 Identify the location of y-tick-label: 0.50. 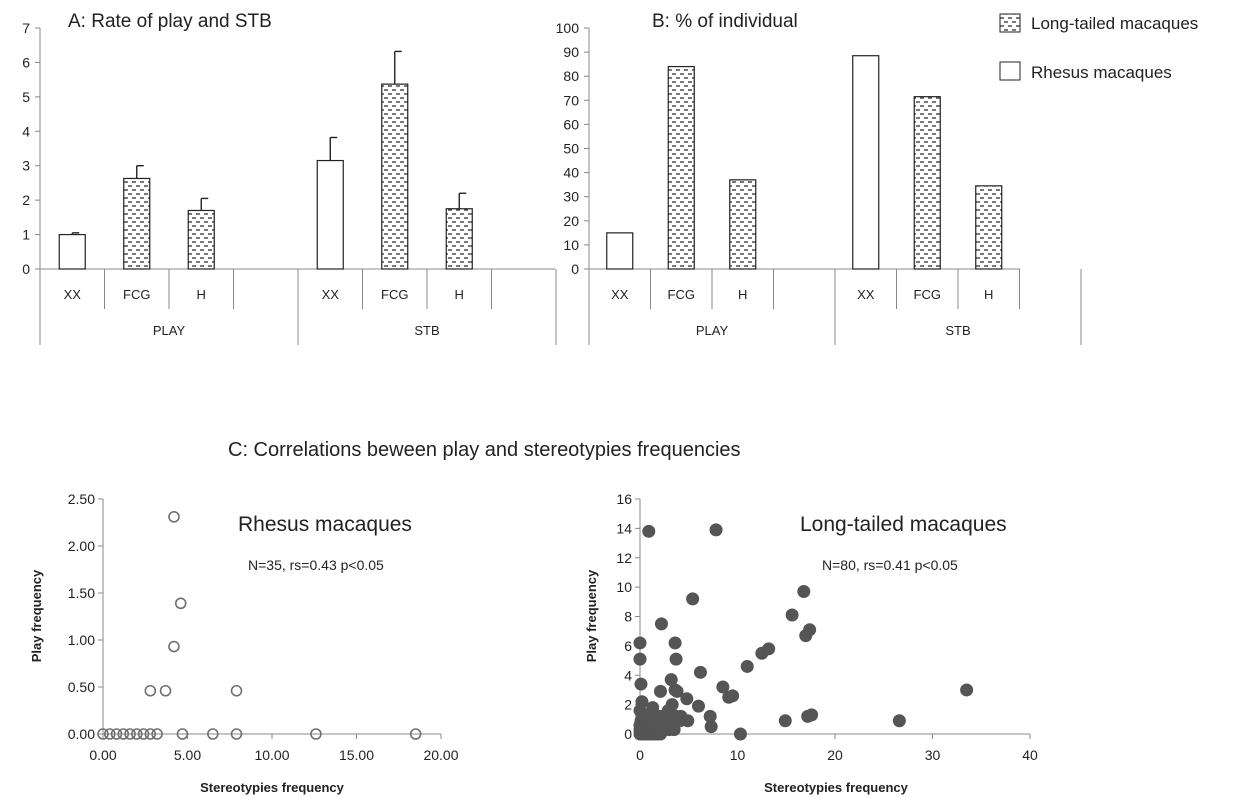
(81, 687).